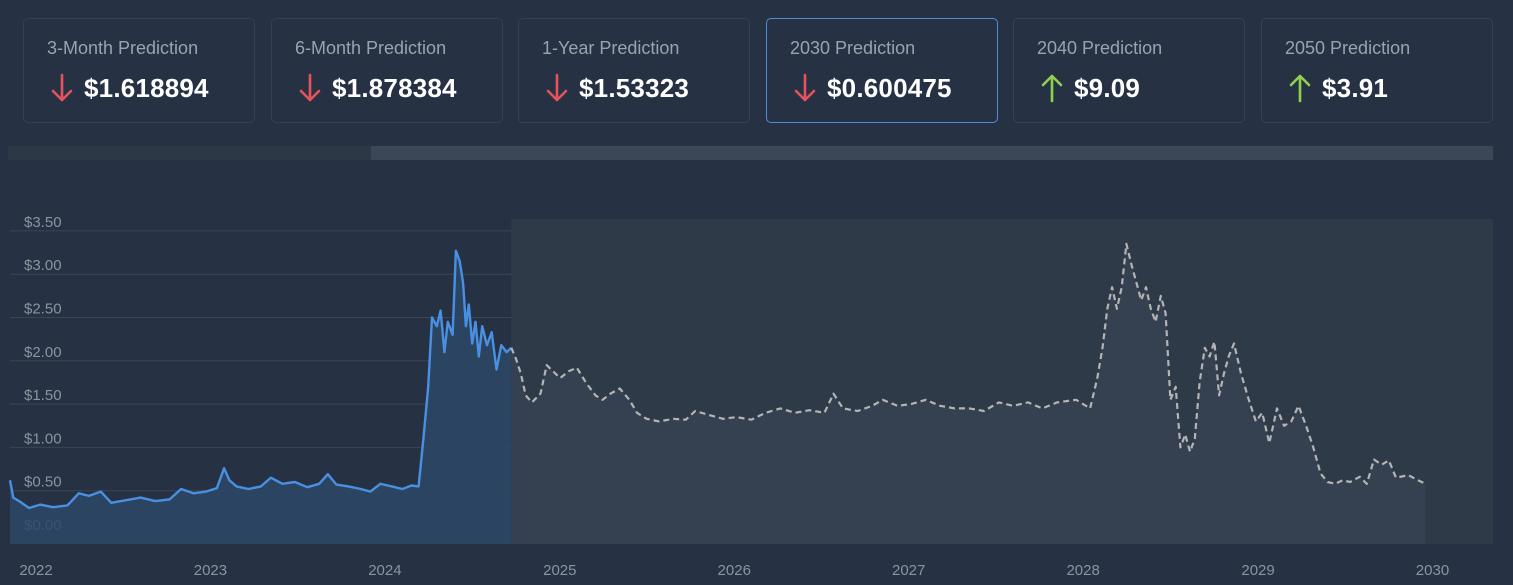  Describe the element at coordinates (43, 438) in the screenshot. I see `y-tick-label: $1.00` at that location.